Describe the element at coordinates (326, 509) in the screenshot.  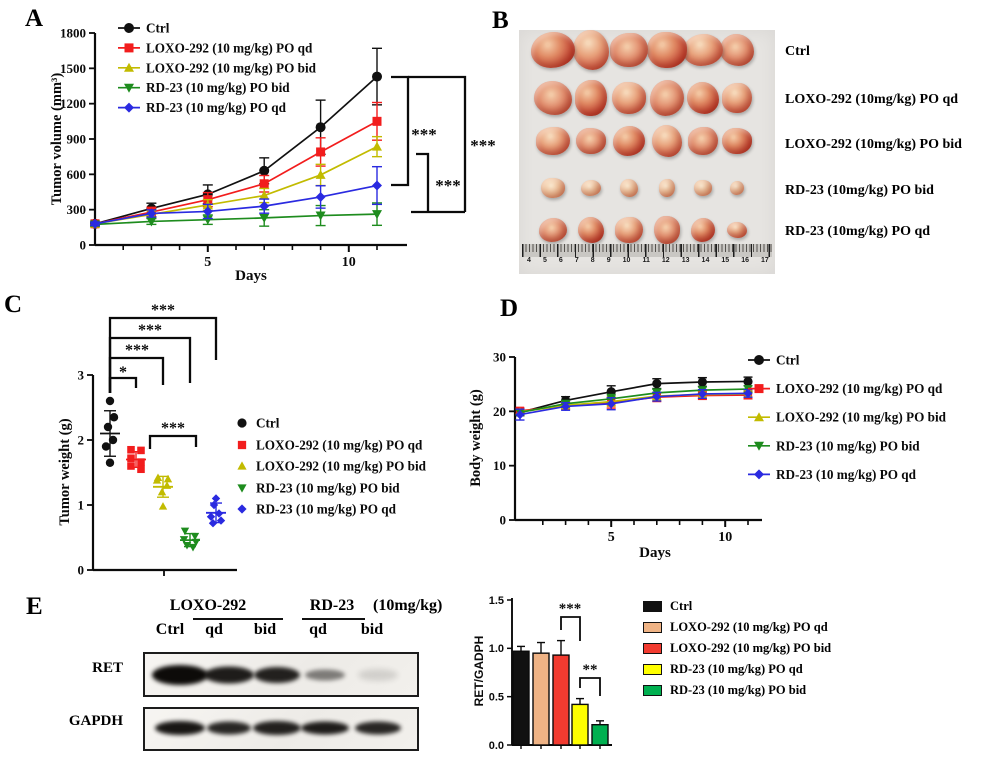
I see `svg-text: RD-23 (10 mg/kg) PO qd` at that location.